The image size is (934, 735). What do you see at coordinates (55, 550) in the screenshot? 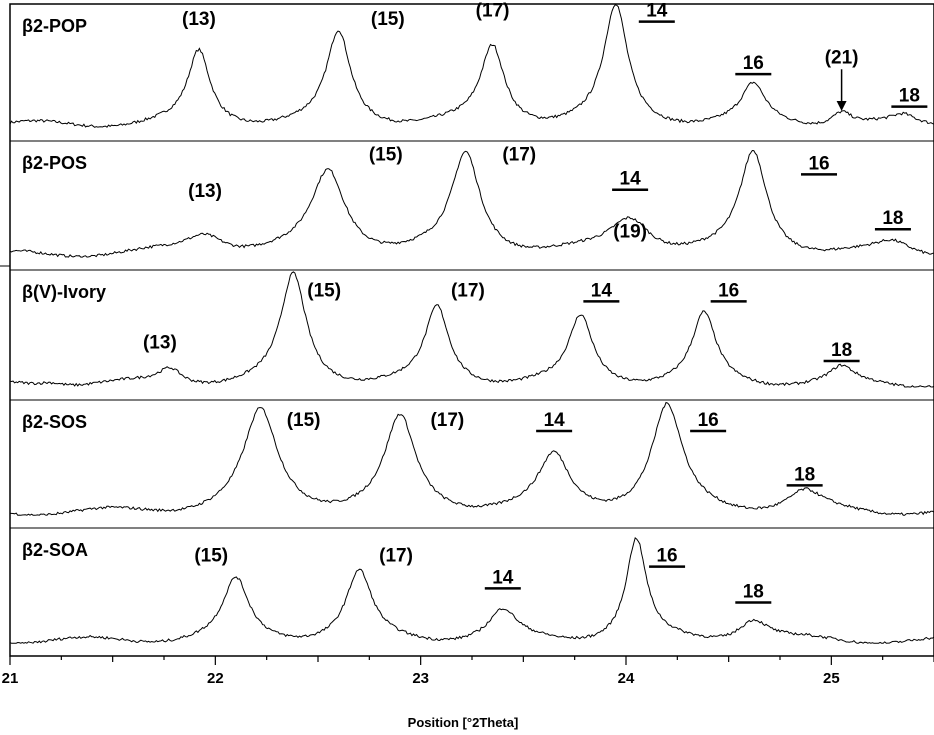
I see `panel-name: β2-SOA` at bounding box center [55, 550].